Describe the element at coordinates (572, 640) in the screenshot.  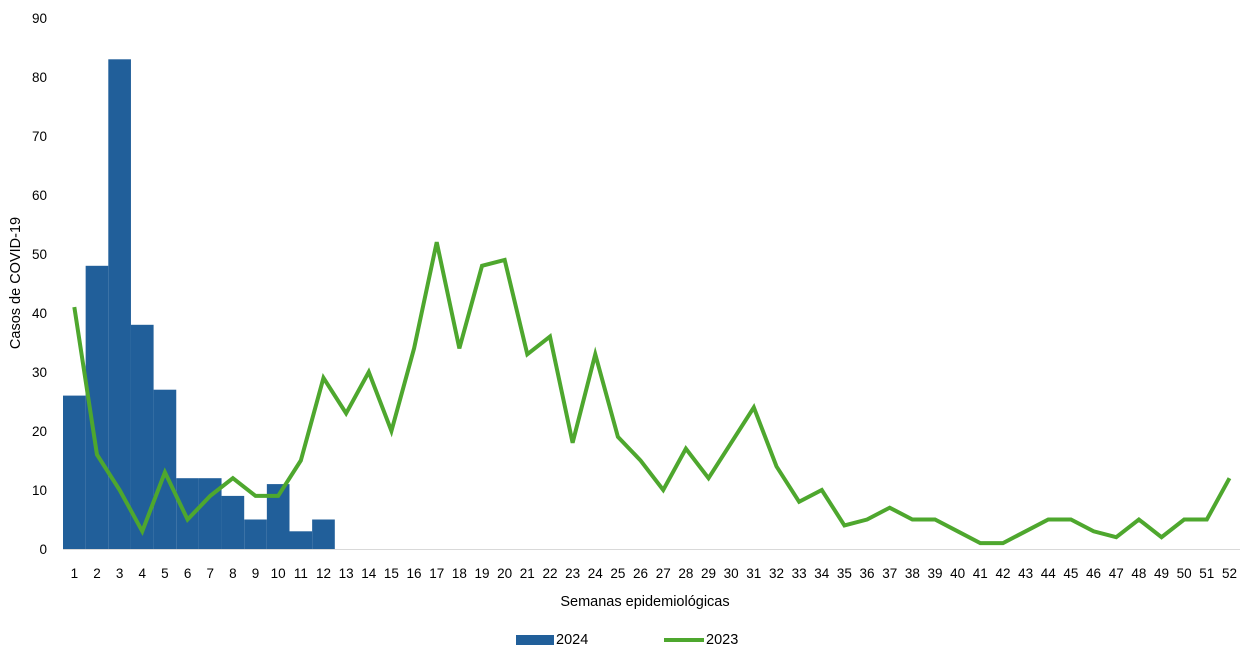
I see `legend-label-2024: 2024` at that location.